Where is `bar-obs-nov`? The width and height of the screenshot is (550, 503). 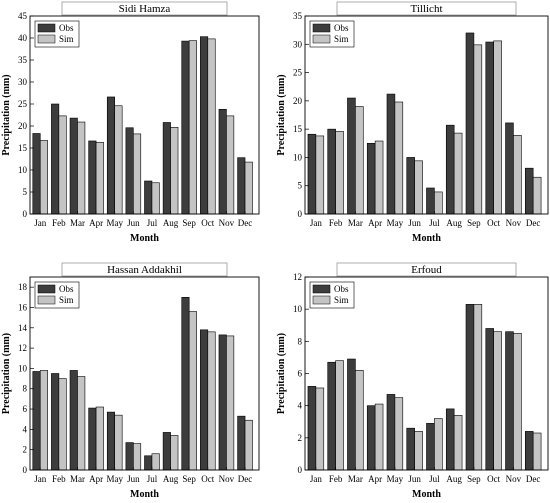 bar-obs-nov is located at coordinates (509, 401).